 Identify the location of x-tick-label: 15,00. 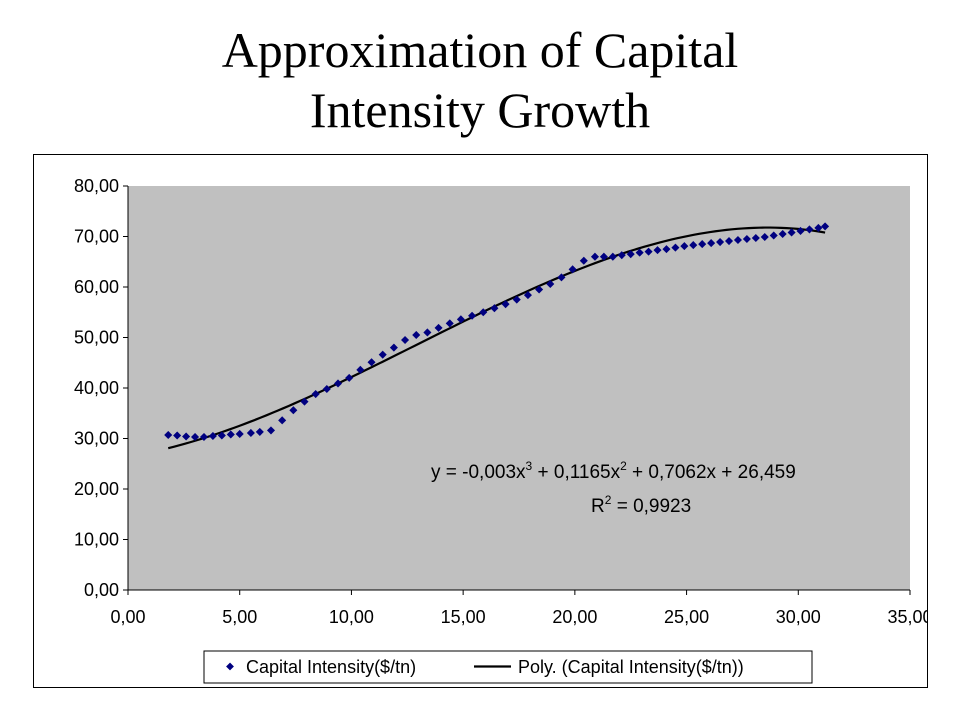
(463, 617).